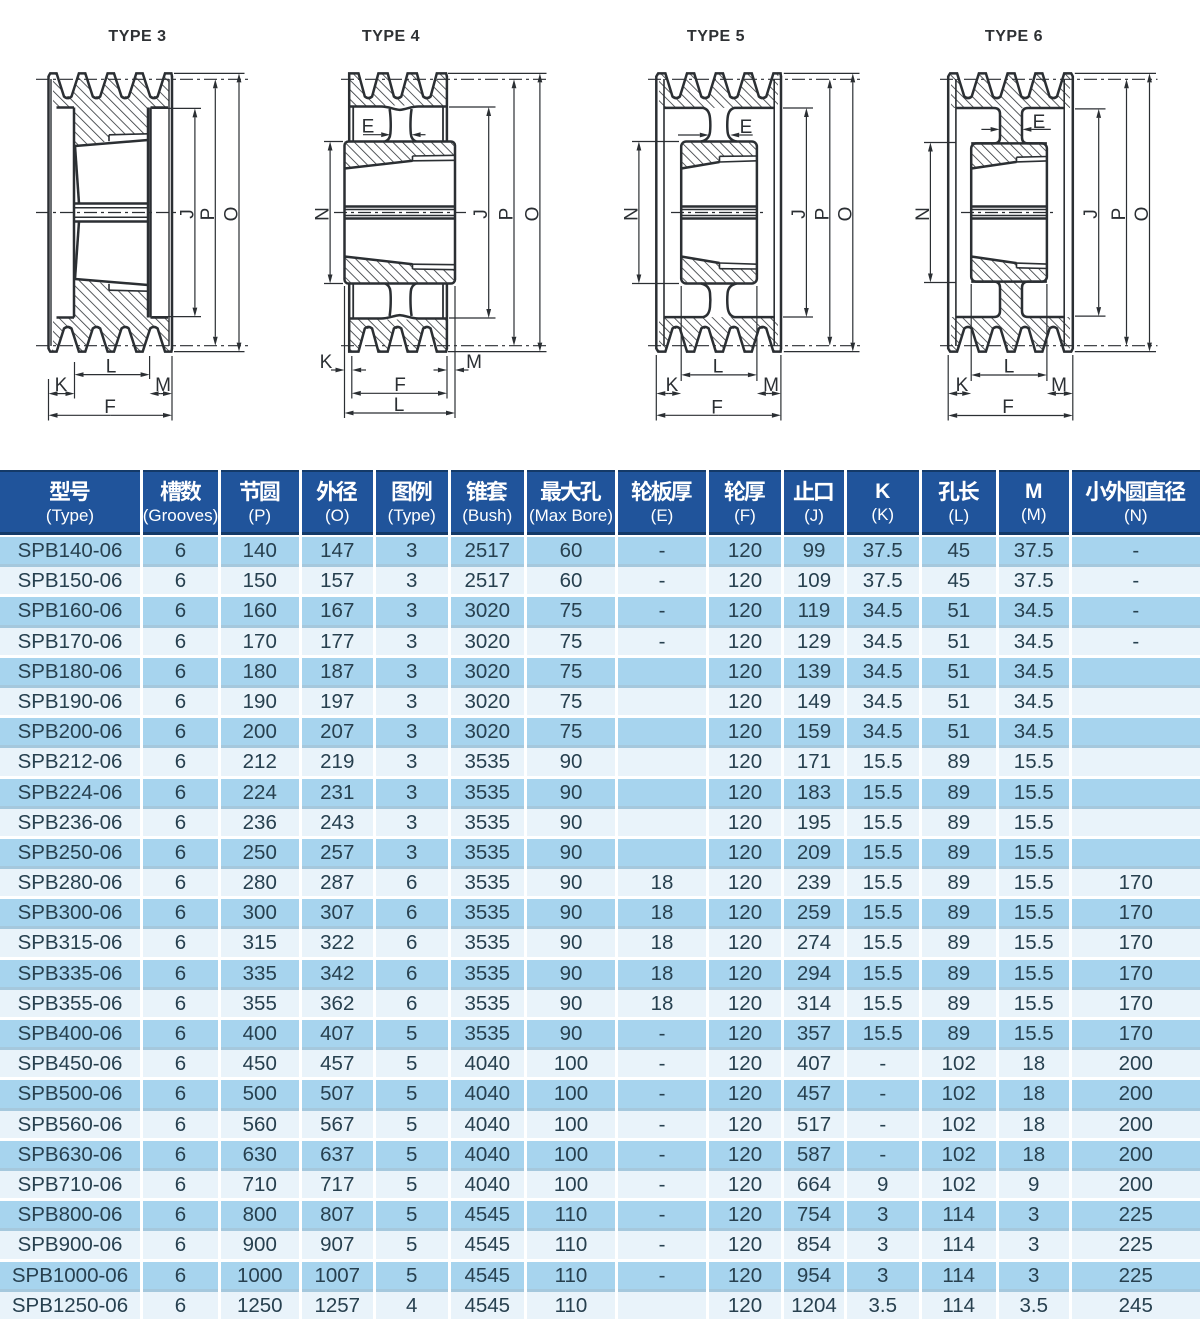 Image resolution: width=1200 pixels, height=1319 pixels. I want to click on svg-text: TYPE 5, so click(716, 36).